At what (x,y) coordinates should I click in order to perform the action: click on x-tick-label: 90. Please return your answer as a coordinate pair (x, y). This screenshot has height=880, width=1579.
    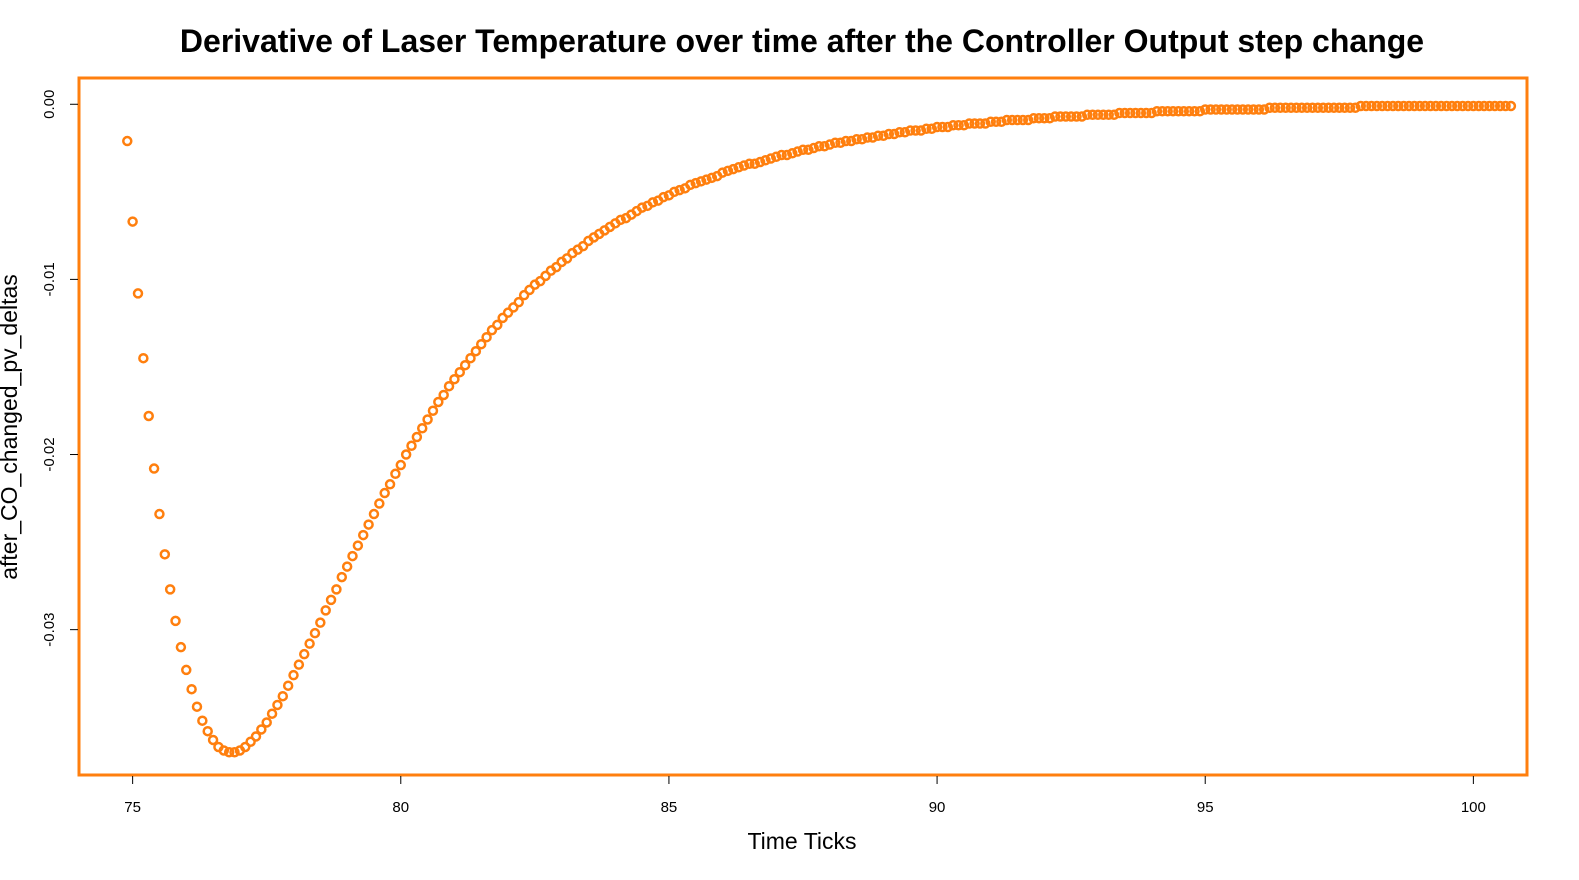
    Looking at the image, I should click on (937, 807).